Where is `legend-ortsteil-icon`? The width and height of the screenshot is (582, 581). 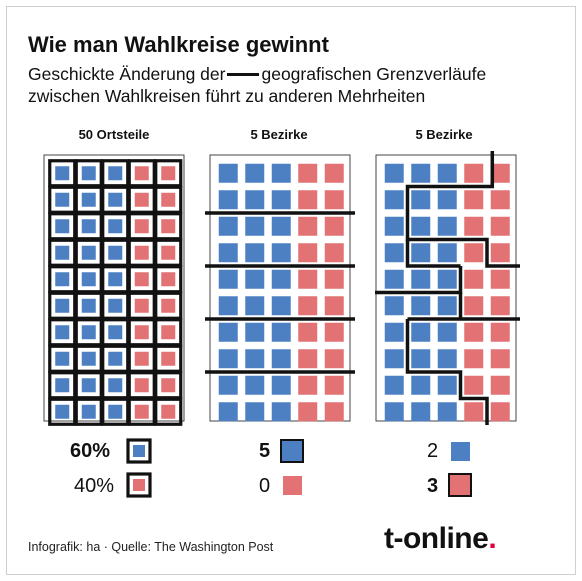
legend-ortsteil-icon is located at coordinates (139, 485).